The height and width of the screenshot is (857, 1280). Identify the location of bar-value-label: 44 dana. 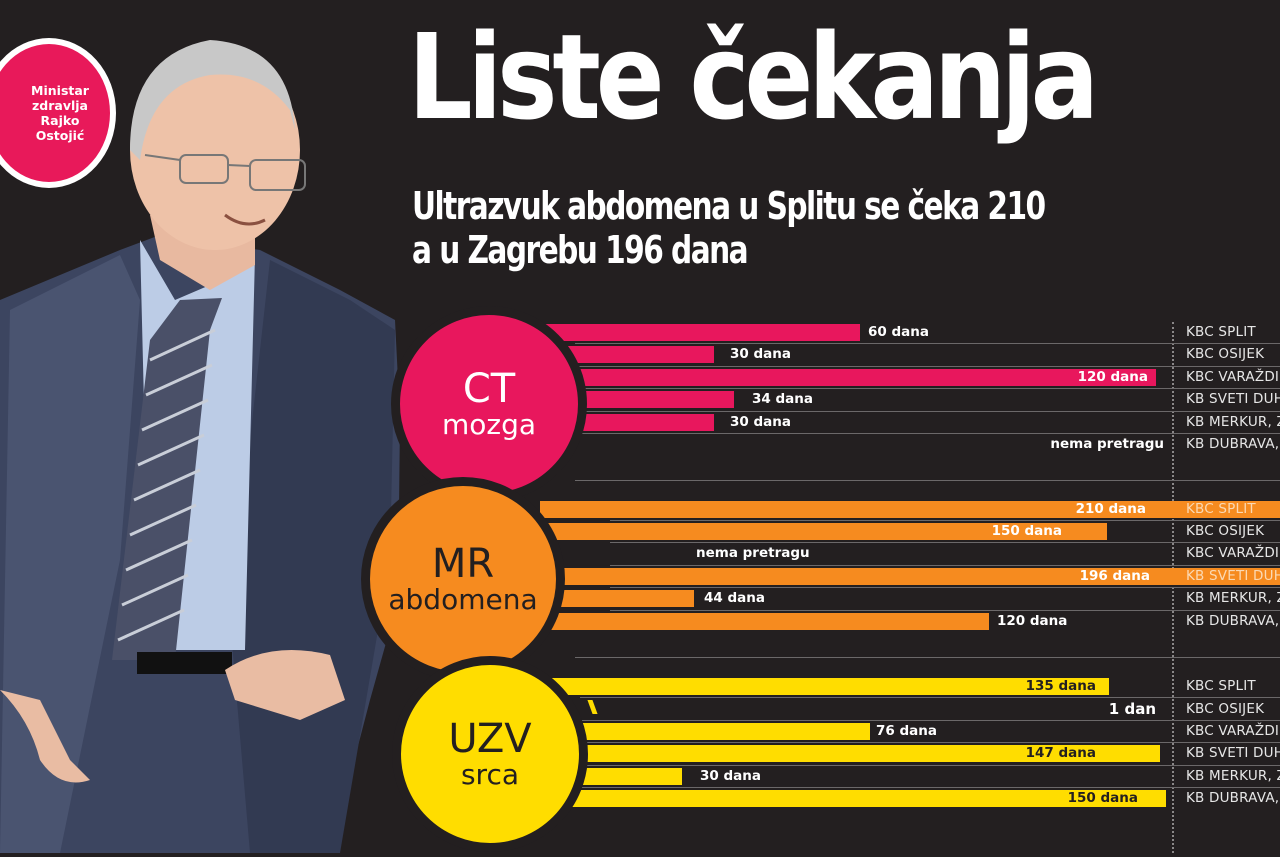
(734, 598).